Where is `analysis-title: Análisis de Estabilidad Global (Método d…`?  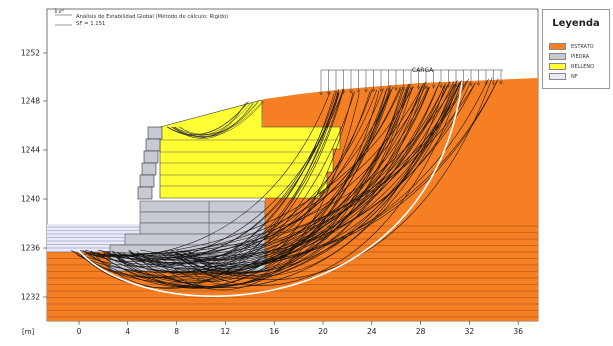 analysis-title: Análisis de Estabilidad Global (Método d… is located at coordinates (152, 16).